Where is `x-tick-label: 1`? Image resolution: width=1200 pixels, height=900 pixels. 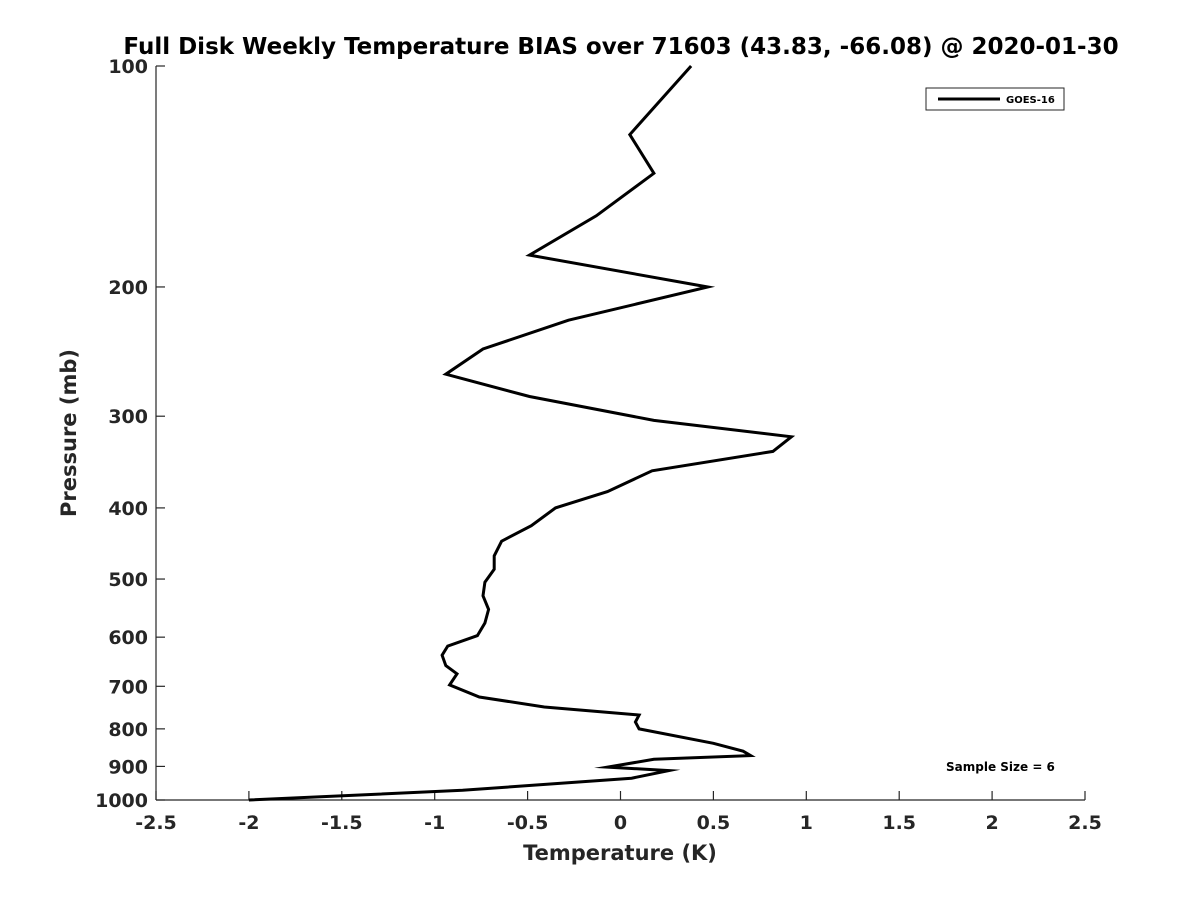
x-tick-label: 1 is located at coordinates (806, 823).